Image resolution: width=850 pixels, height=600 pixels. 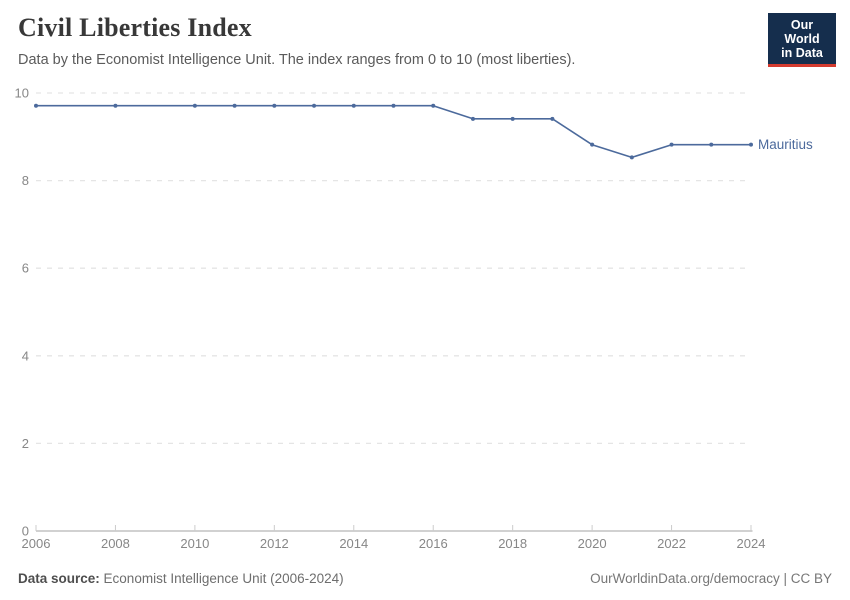 I want to click on data-point-2010, so click(x=194, y=105).